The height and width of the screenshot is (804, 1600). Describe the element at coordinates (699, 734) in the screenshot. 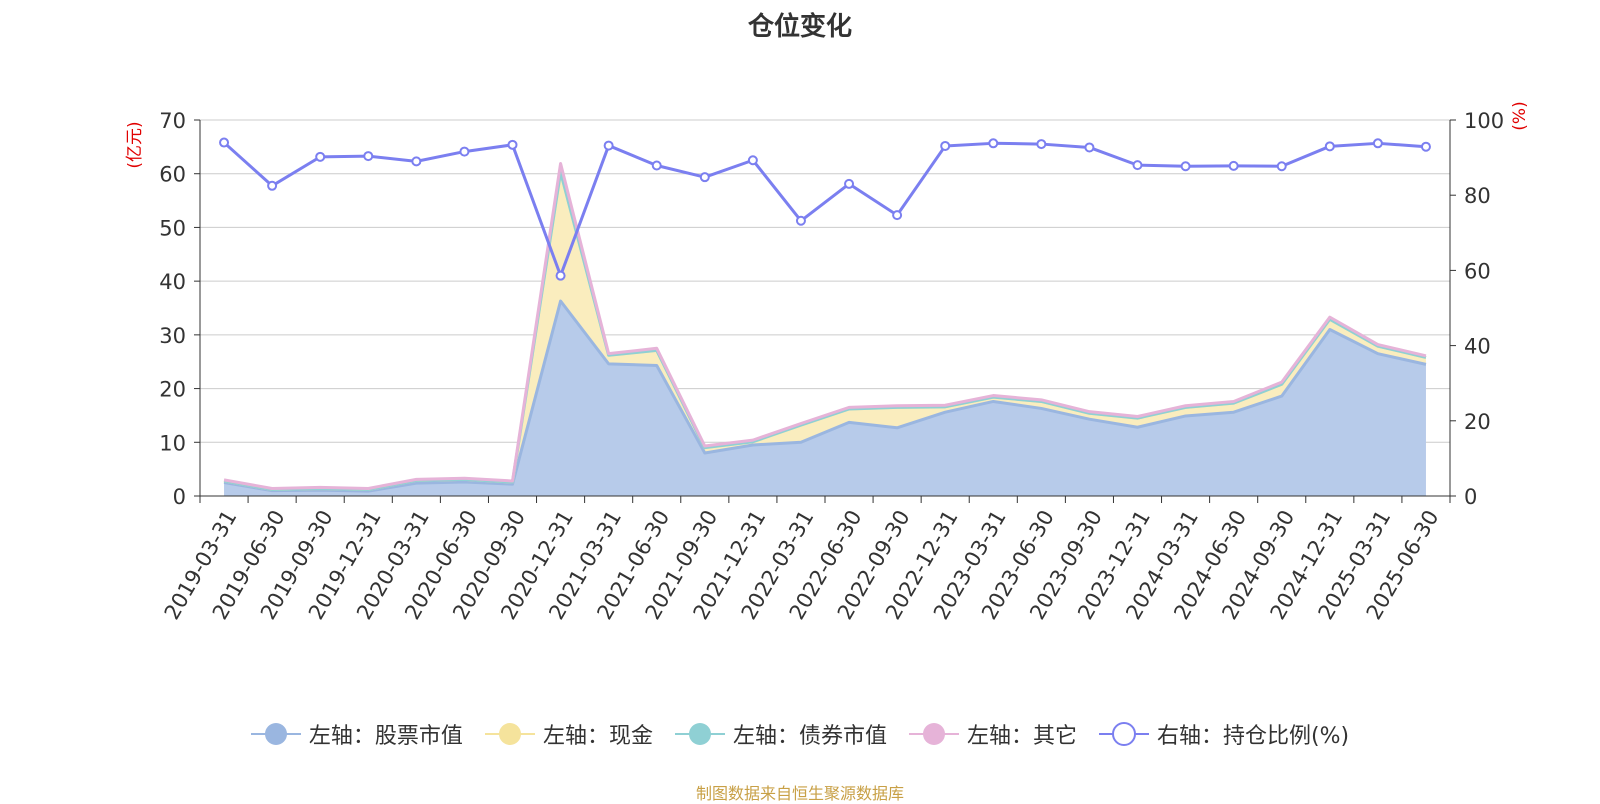

I see `legend-swatch-bond` at that location.